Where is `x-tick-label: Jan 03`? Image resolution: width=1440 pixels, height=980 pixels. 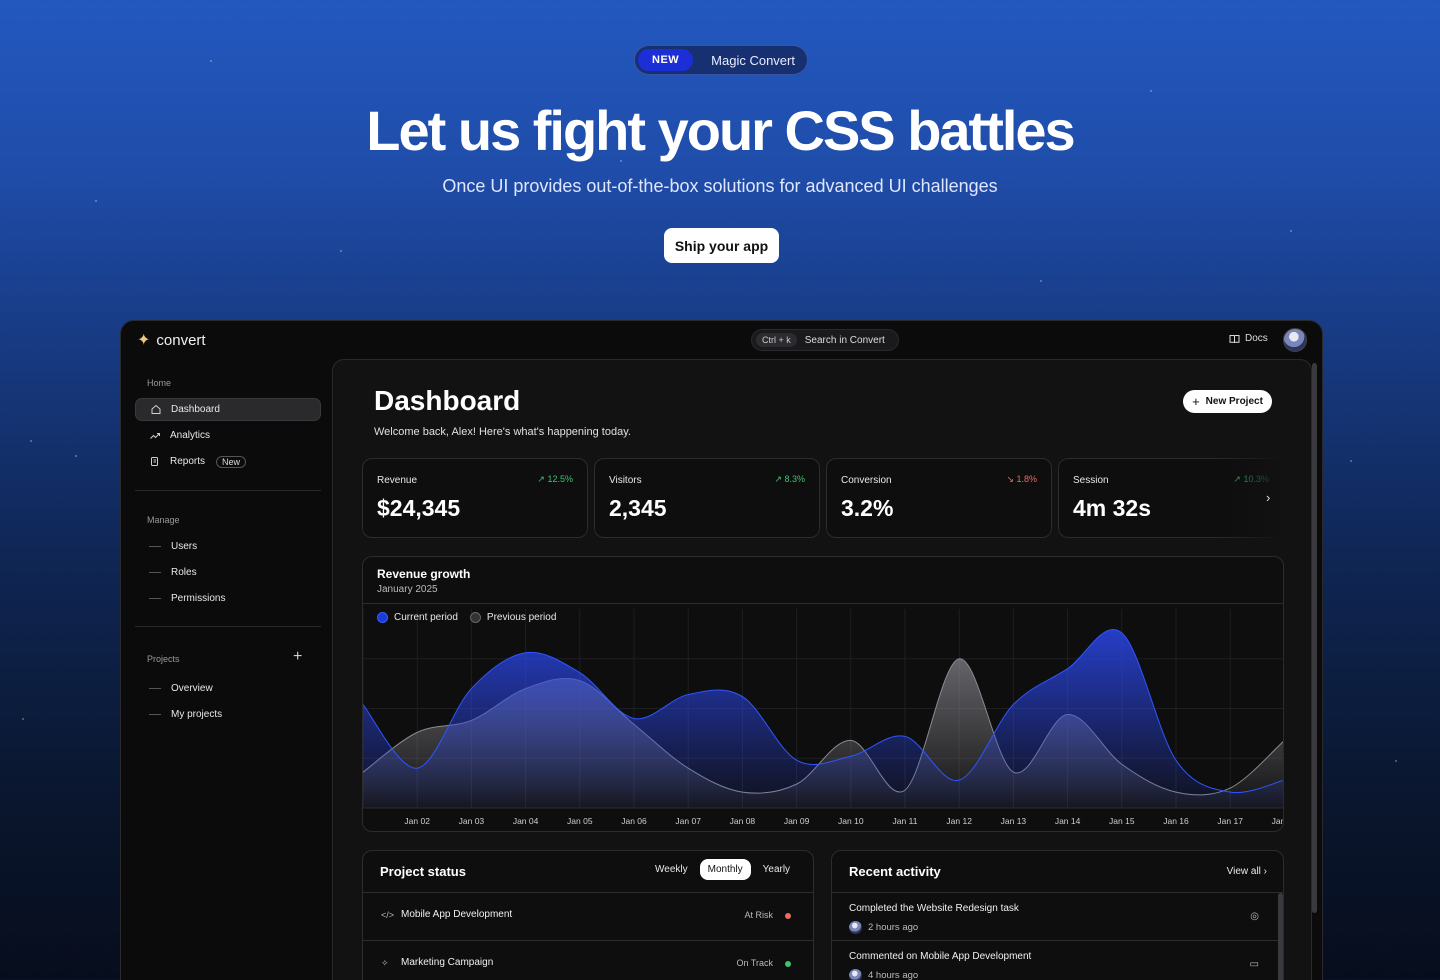 x-tick-label: Jan 03 is located at coordinates (472, 821).